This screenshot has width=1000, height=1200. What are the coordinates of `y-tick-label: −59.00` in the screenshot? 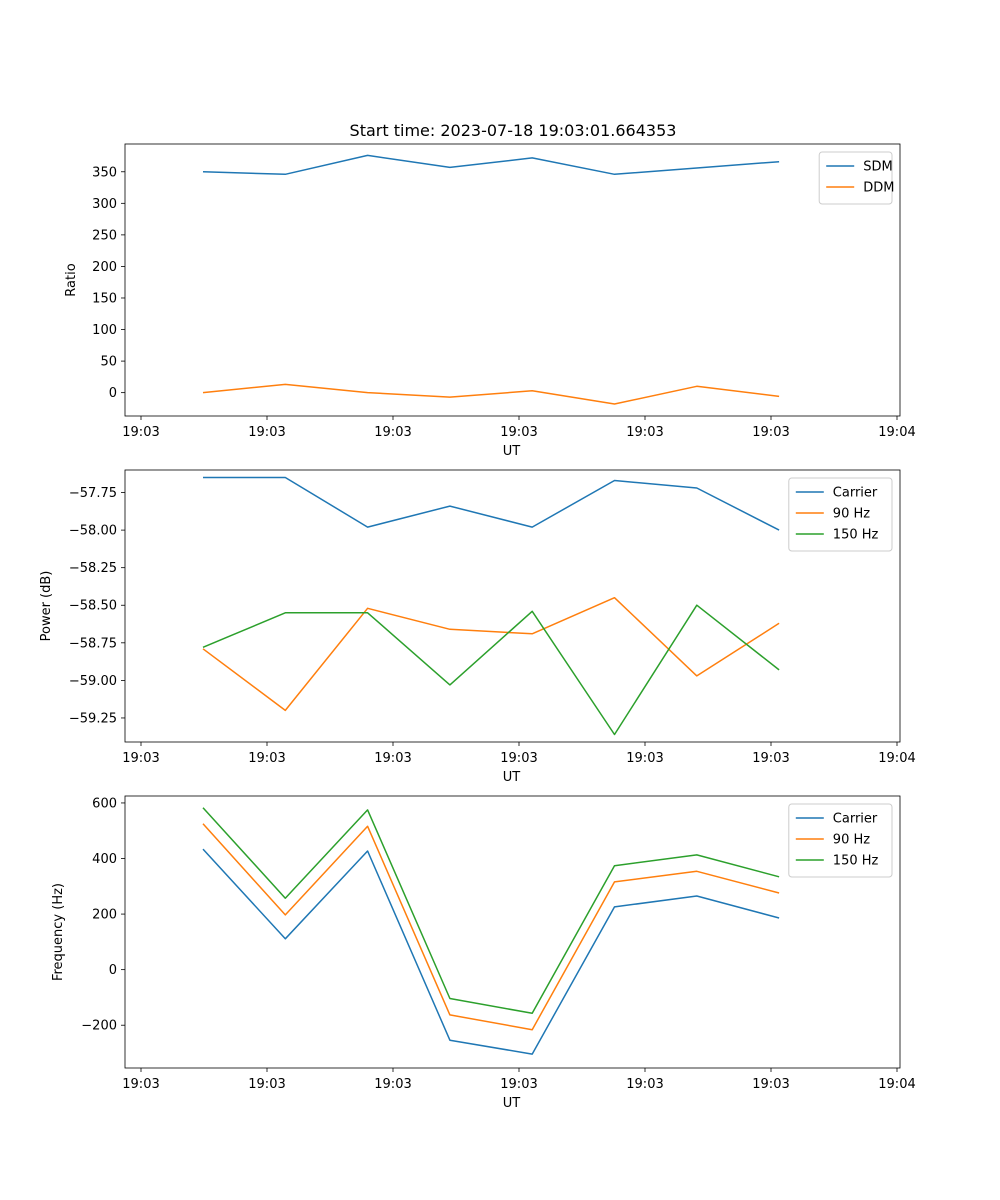 It's located at (93, 681).